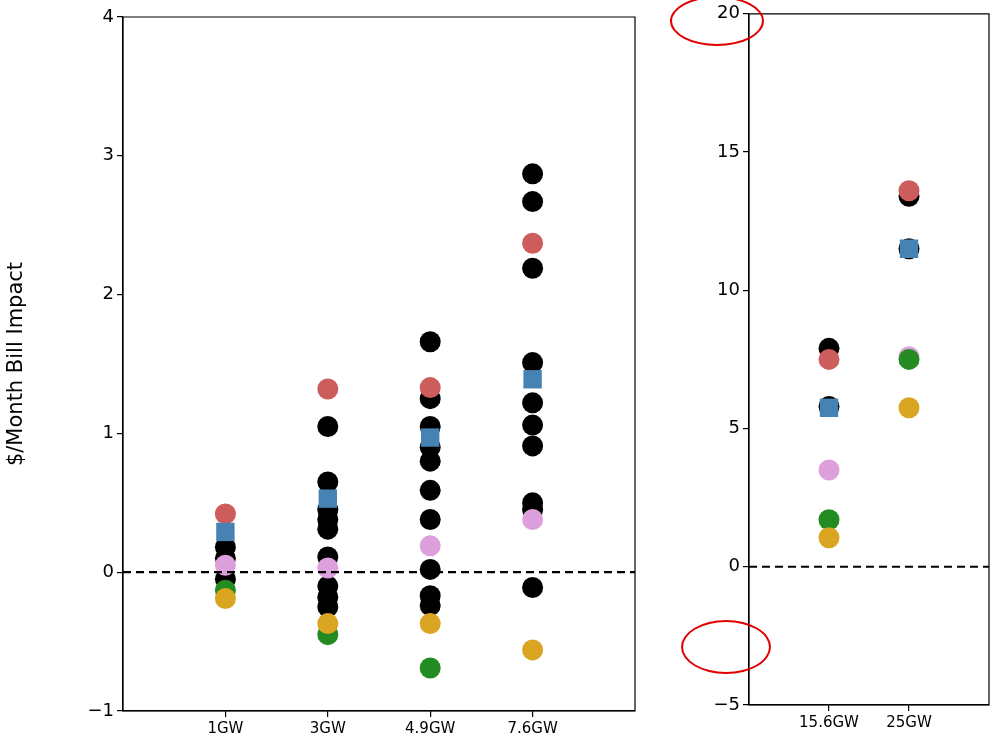  I want to click on y-tick-label: −1, so click(100, 709).